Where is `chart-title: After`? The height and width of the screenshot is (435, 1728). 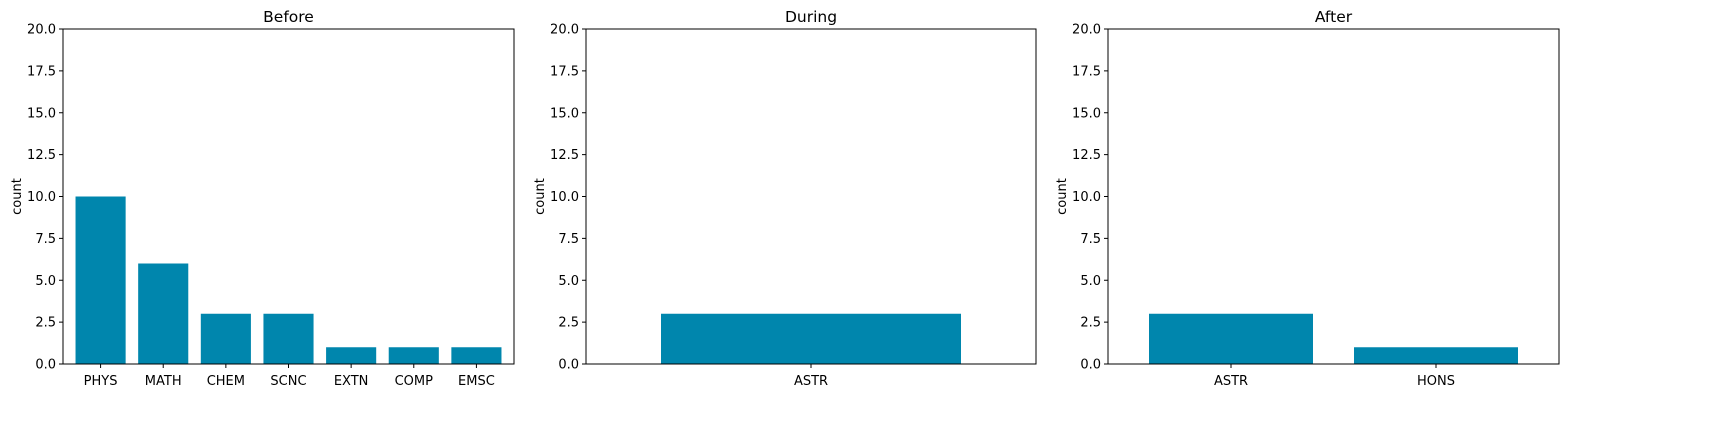
chart-title: After is located at coordinates (1334, 17).